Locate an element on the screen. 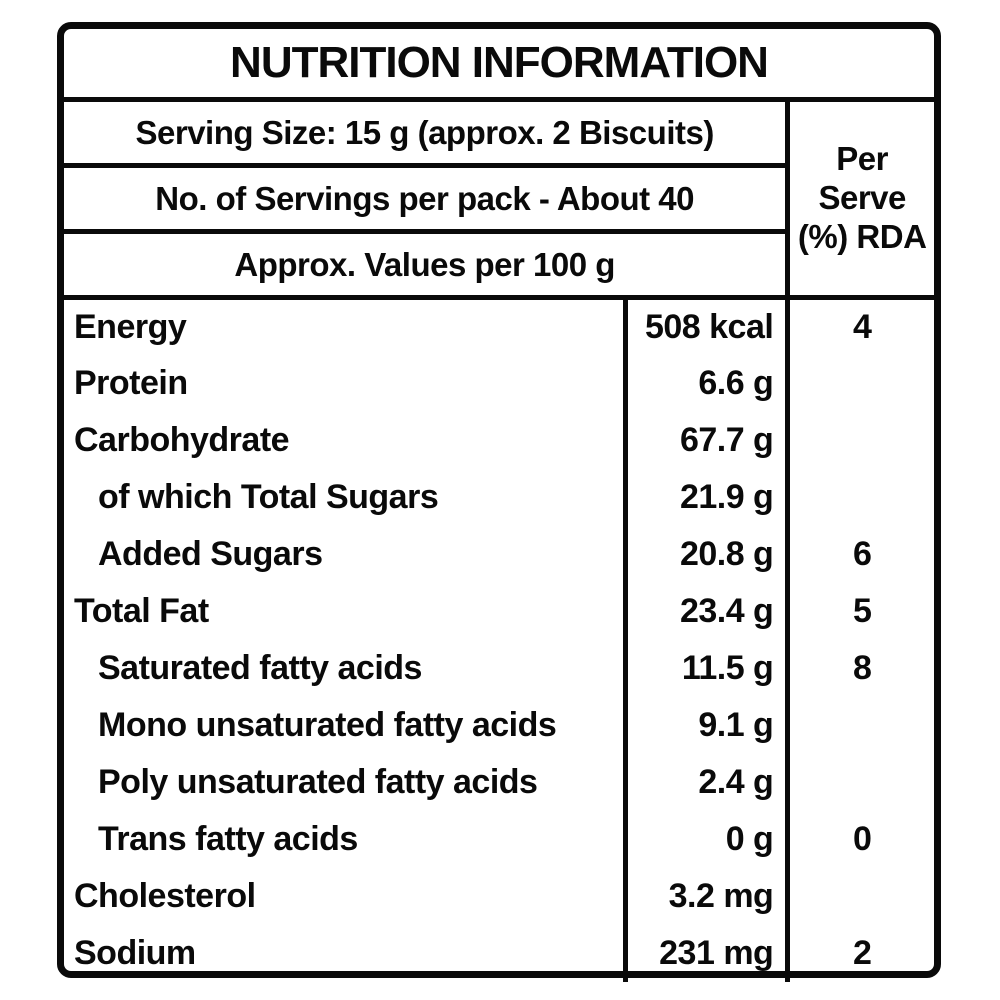 This screenshot has height=1000, width=1000. per-serve-rda-header: Per Serve (%) RDA is located at coordinates (859, 199).